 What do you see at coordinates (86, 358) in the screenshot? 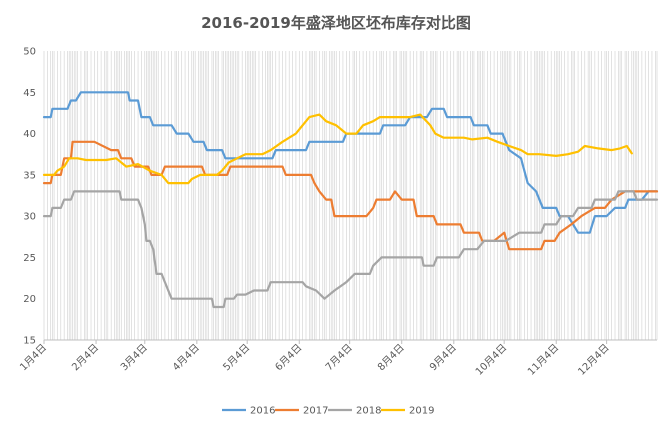
I see `x-tick-label: 2月4日` at bounding box center [86, 358].